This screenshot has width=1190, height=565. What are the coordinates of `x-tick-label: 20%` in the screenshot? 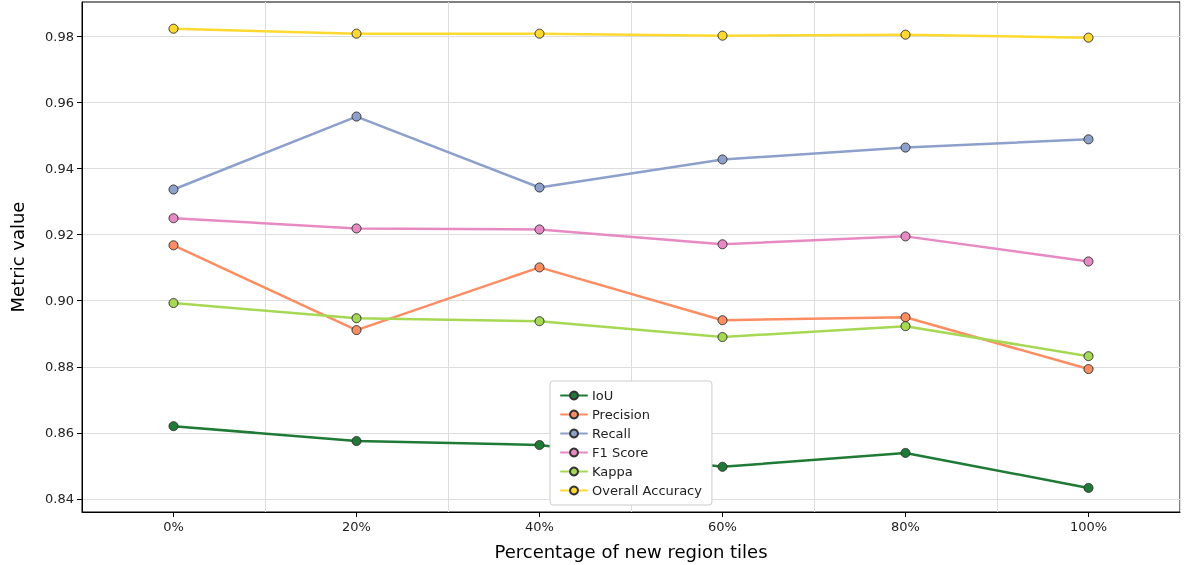 It's located at (356, 526).